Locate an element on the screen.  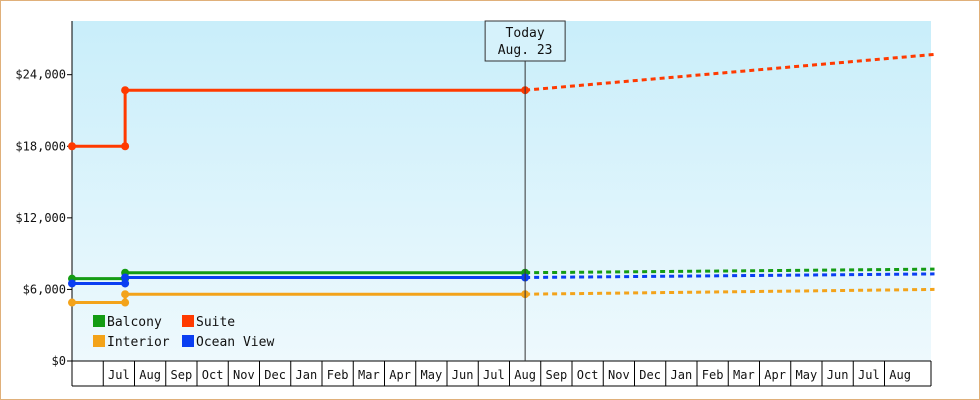
today-box is located at coordinates (525, 41).